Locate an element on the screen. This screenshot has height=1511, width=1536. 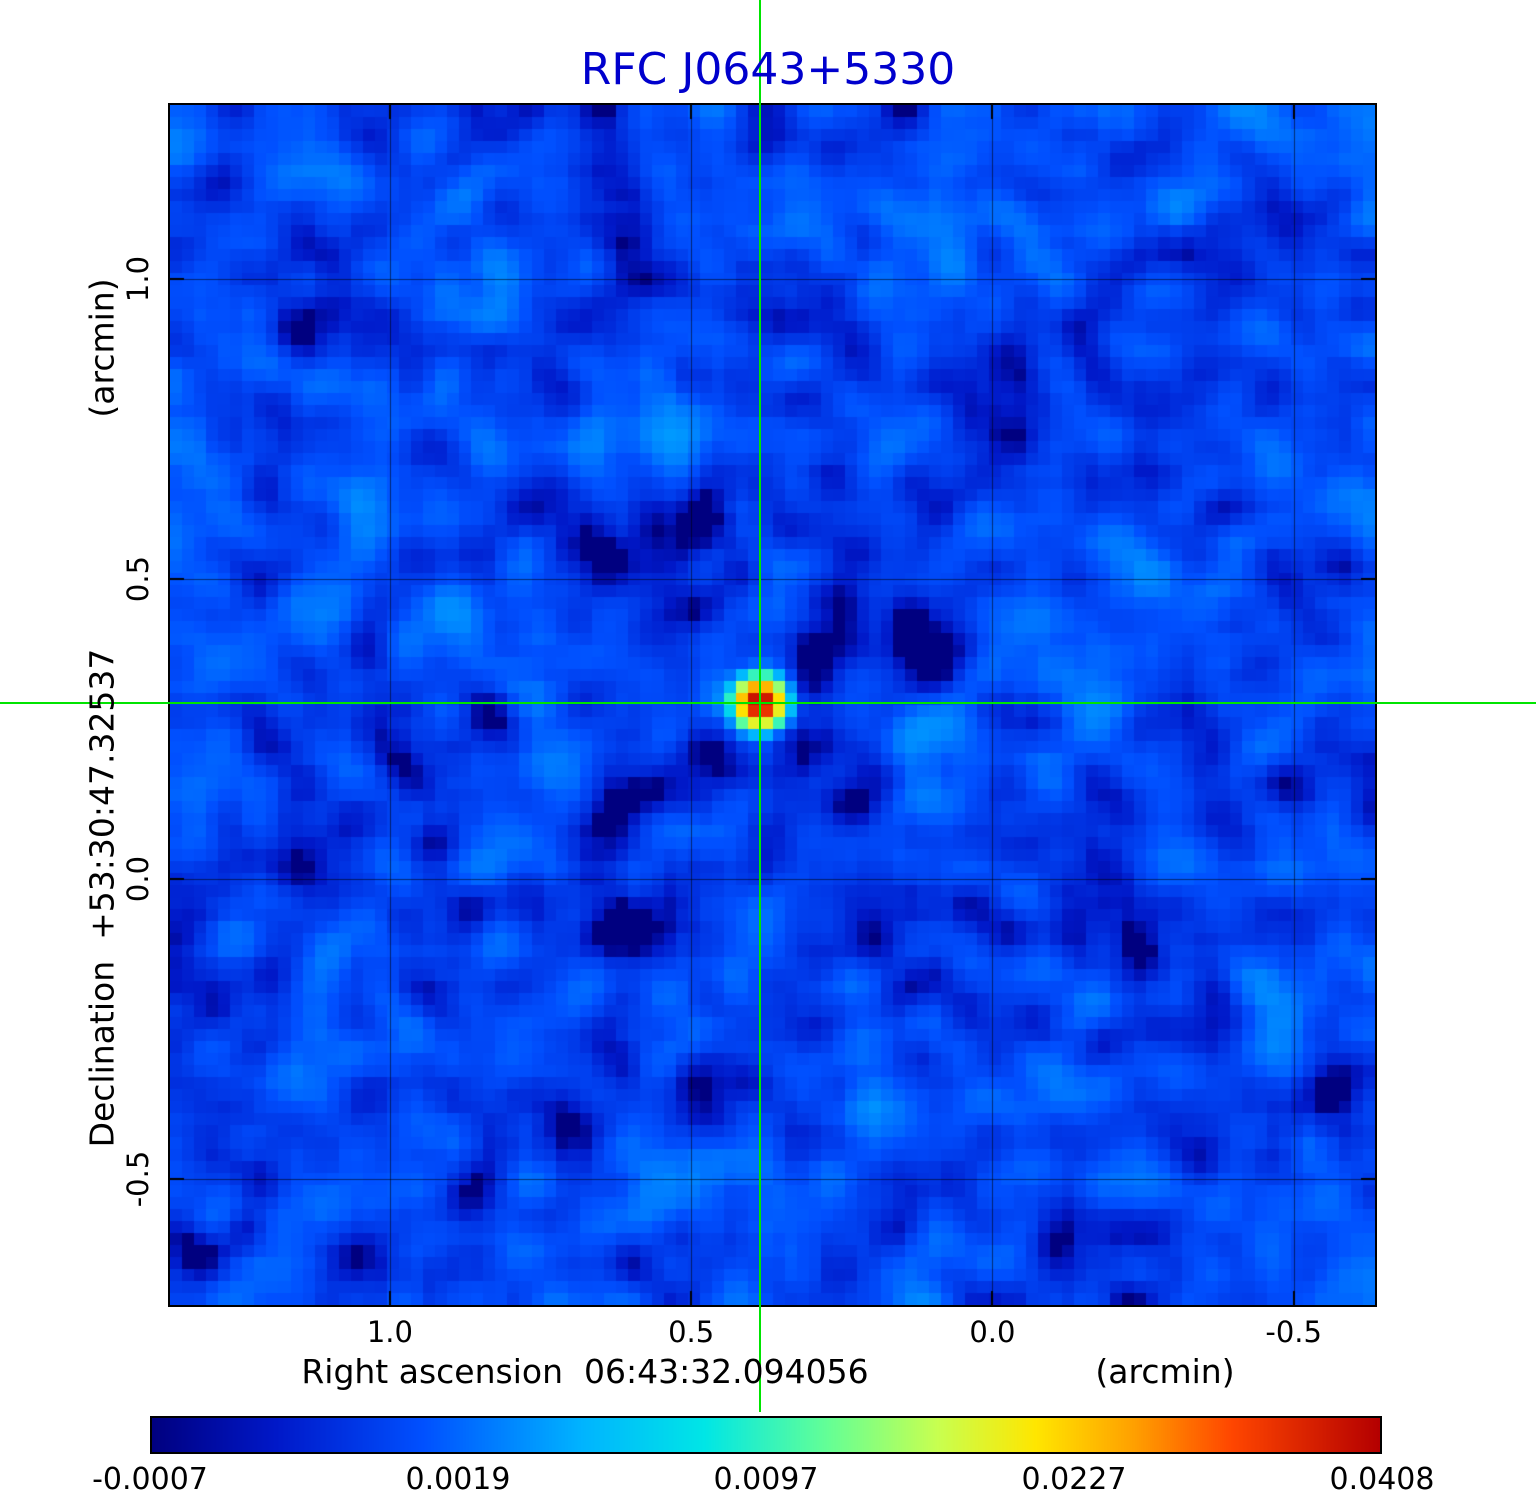
colorbar-tick-label: 0.0097 is located at coordinates (766, 1479).